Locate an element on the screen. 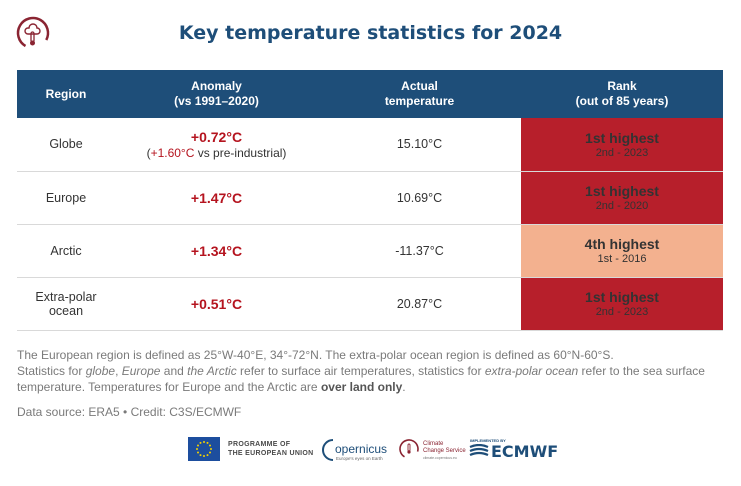  copernicus-logo-icon is located at coordinates (328, 450).